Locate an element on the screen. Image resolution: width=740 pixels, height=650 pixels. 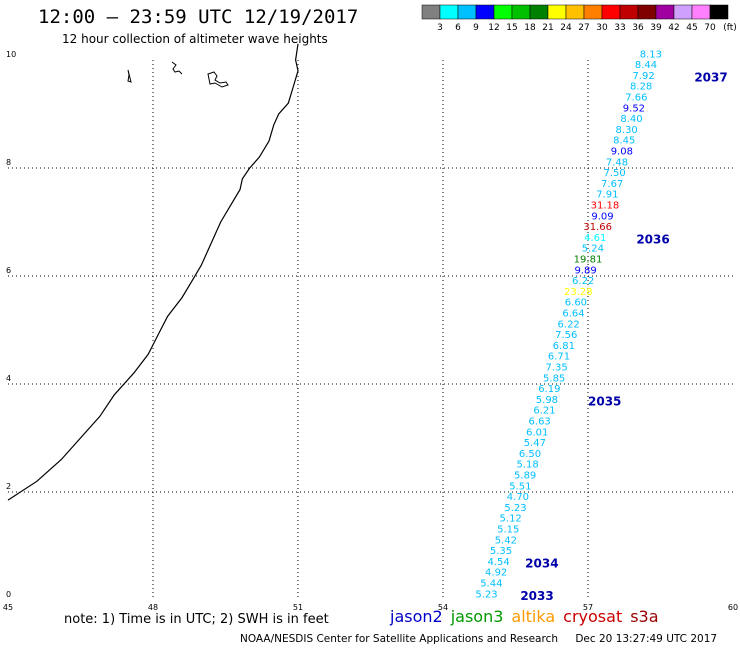
swh-value: 5.15 is located at coordinates (508, 530).